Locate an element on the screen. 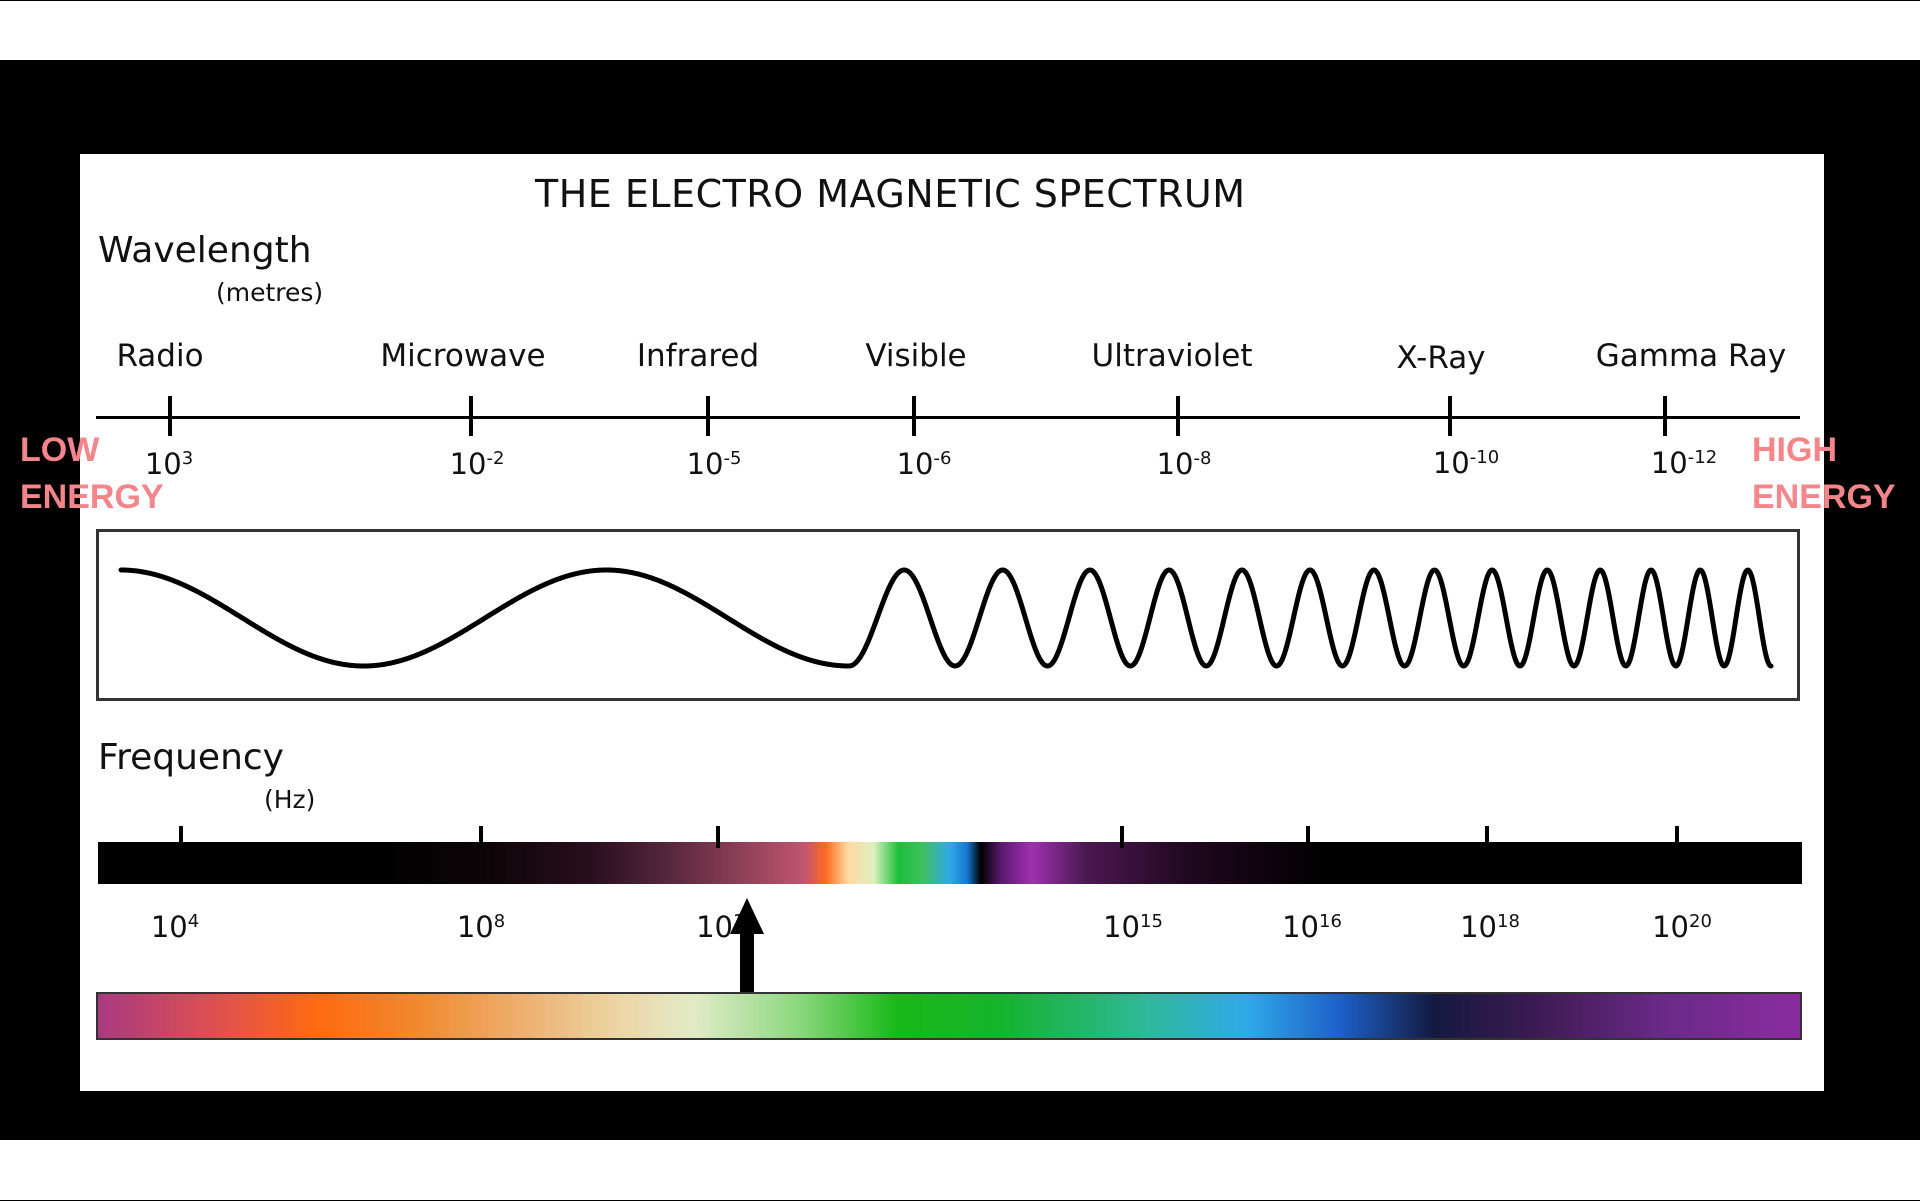 The width and height of the screenshot is (1920, 1201). band-label-visible: Visible is located at coordinates (916, 356).